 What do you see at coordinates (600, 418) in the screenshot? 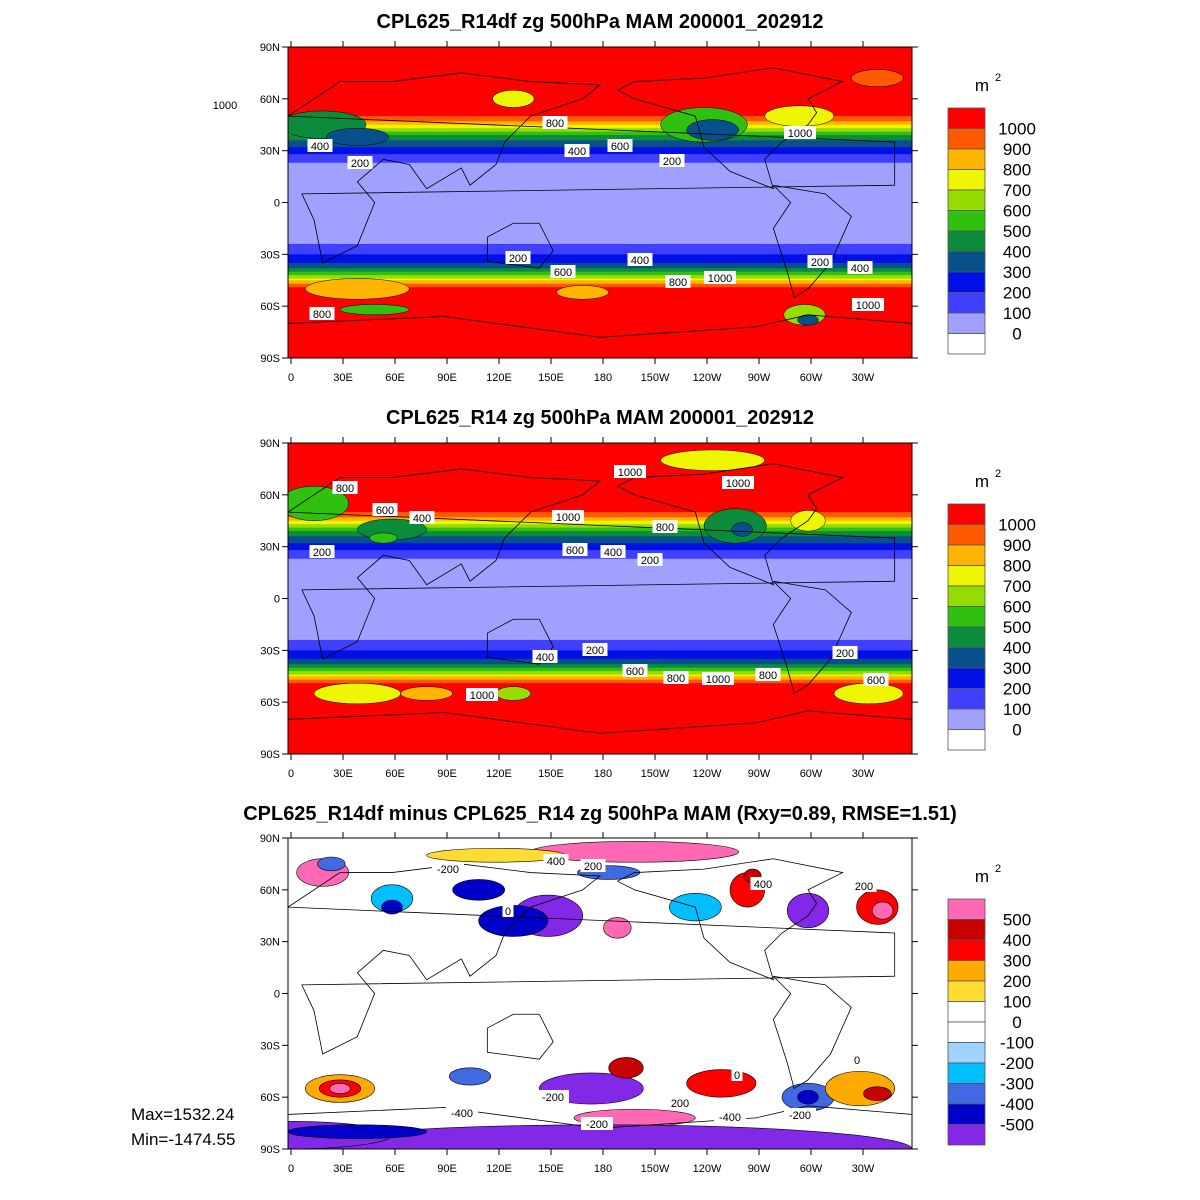
I see `panel-title: CPL625_R14 zg 500hPa MAM 200001_202912` at bounding box center [600, 418].